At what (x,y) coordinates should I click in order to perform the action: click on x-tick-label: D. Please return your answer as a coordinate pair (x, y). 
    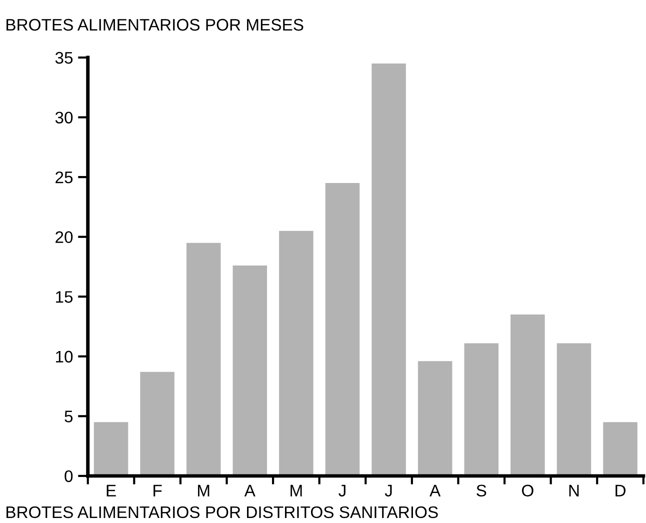
    Looking at the image, I should click on (621, 490).